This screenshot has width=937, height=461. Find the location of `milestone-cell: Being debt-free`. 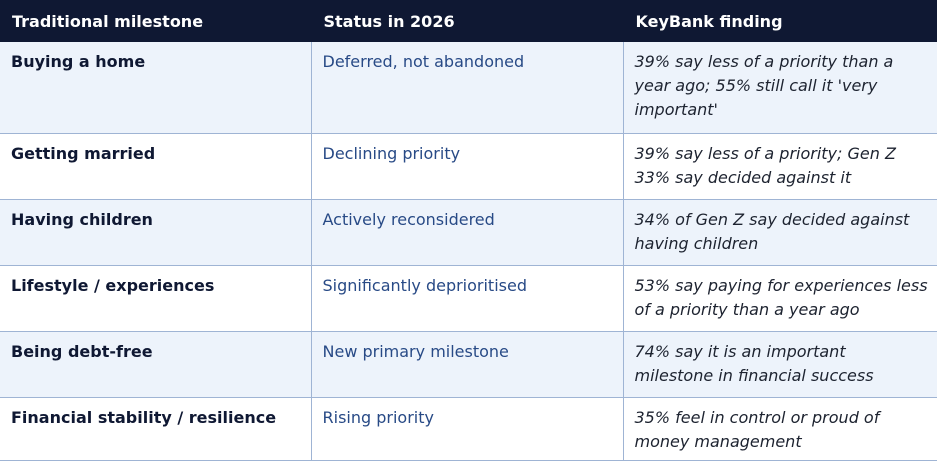

milestone-cell: Being debt-free is located at coordinates (156, 364).